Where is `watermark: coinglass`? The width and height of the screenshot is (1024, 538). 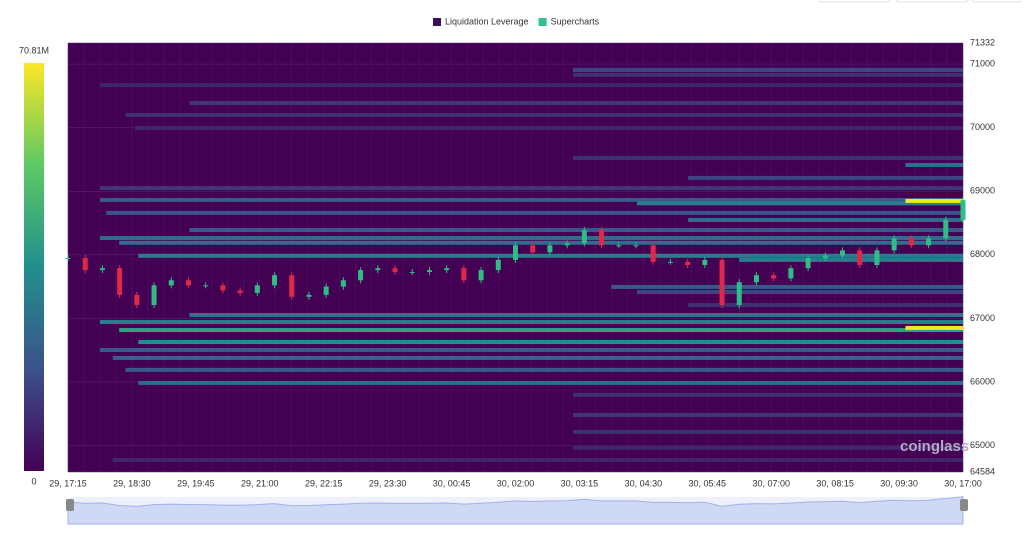
watermark: coinglass is located at coordinates (934, 446).